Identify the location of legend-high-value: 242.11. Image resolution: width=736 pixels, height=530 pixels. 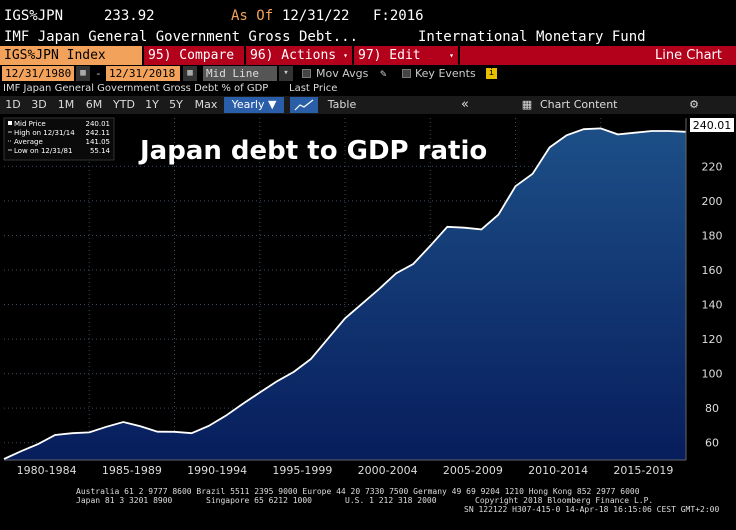
(98, 133).